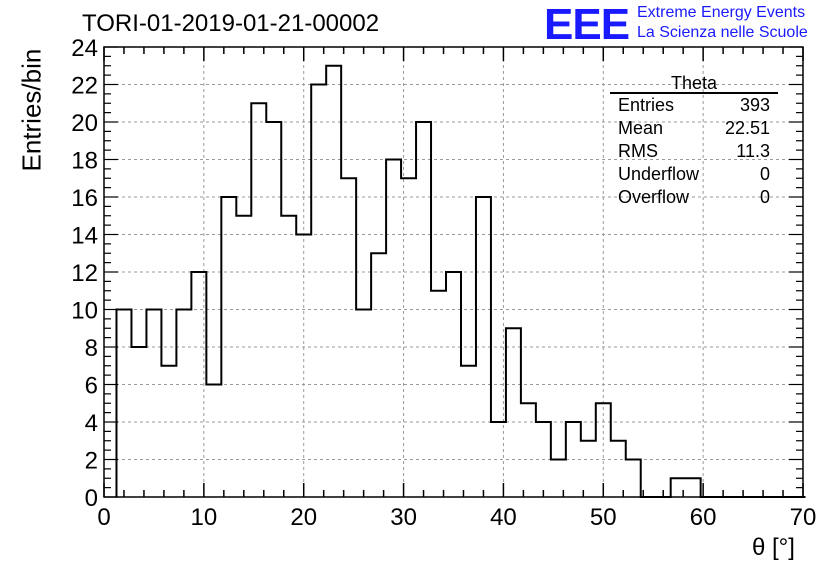 The image size is (836, 572). I want to click on y-tick-label: 6, so click(91, 386).